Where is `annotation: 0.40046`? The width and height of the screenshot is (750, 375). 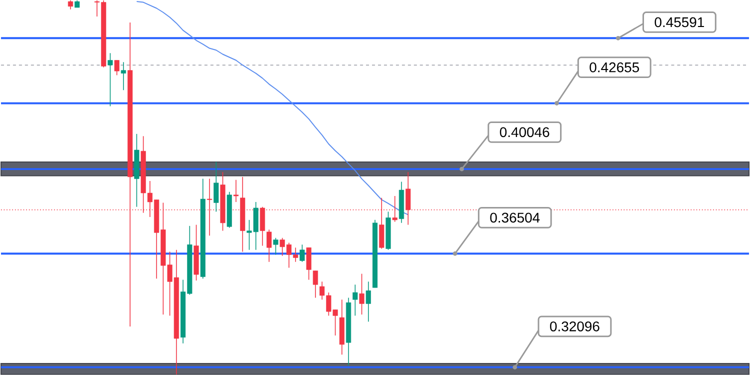 annotation: 0.40046 is located at coordinates (525, 132).